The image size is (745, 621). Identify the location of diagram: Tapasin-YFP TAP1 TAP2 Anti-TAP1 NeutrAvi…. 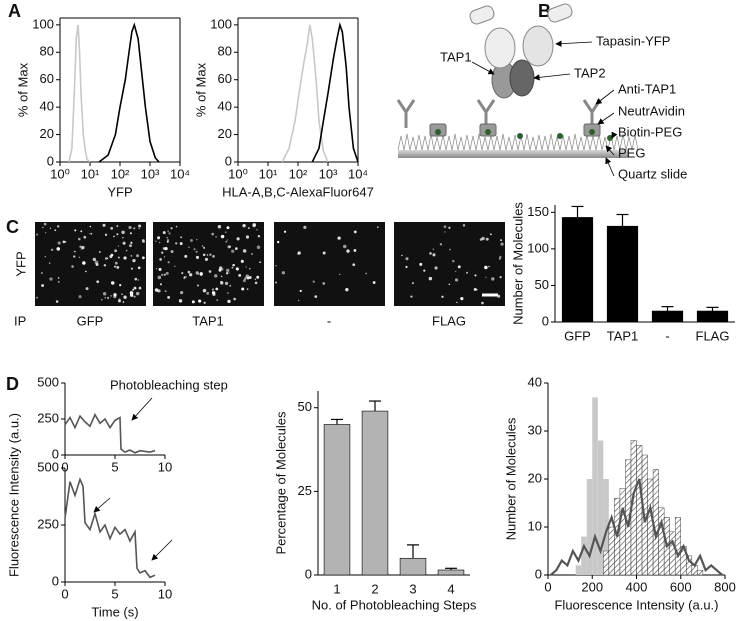
(541, 92).